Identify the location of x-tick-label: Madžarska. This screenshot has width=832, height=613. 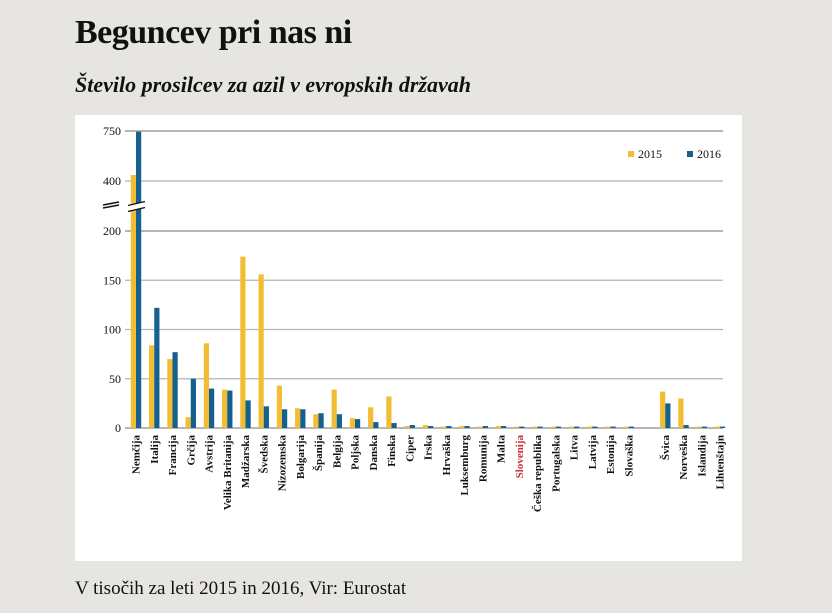
(246, 462).